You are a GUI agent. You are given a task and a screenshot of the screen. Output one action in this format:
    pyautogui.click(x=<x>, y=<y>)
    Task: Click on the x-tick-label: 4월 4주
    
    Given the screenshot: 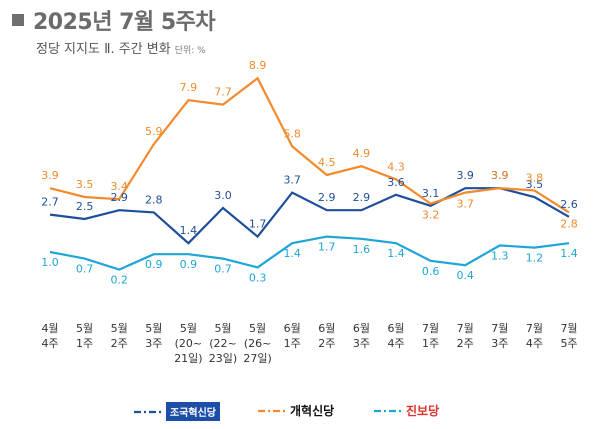 What is the action you would take?
    pyautogui.click(x=49, y=336)
    